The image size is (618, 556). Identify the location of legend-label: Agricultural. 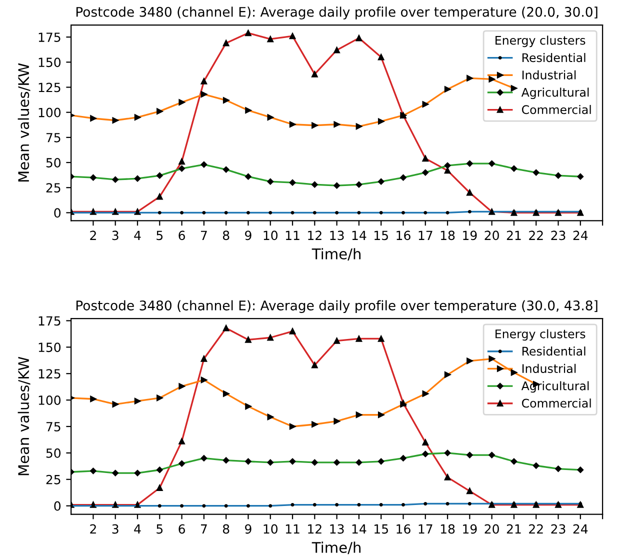
(555, 94).